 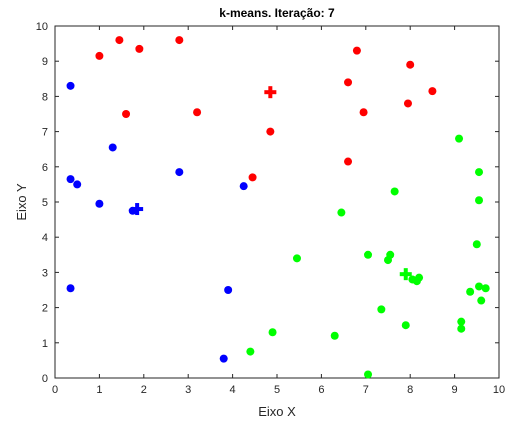 I want to click on x-tick-label: 4, so click(x=233, y=390).